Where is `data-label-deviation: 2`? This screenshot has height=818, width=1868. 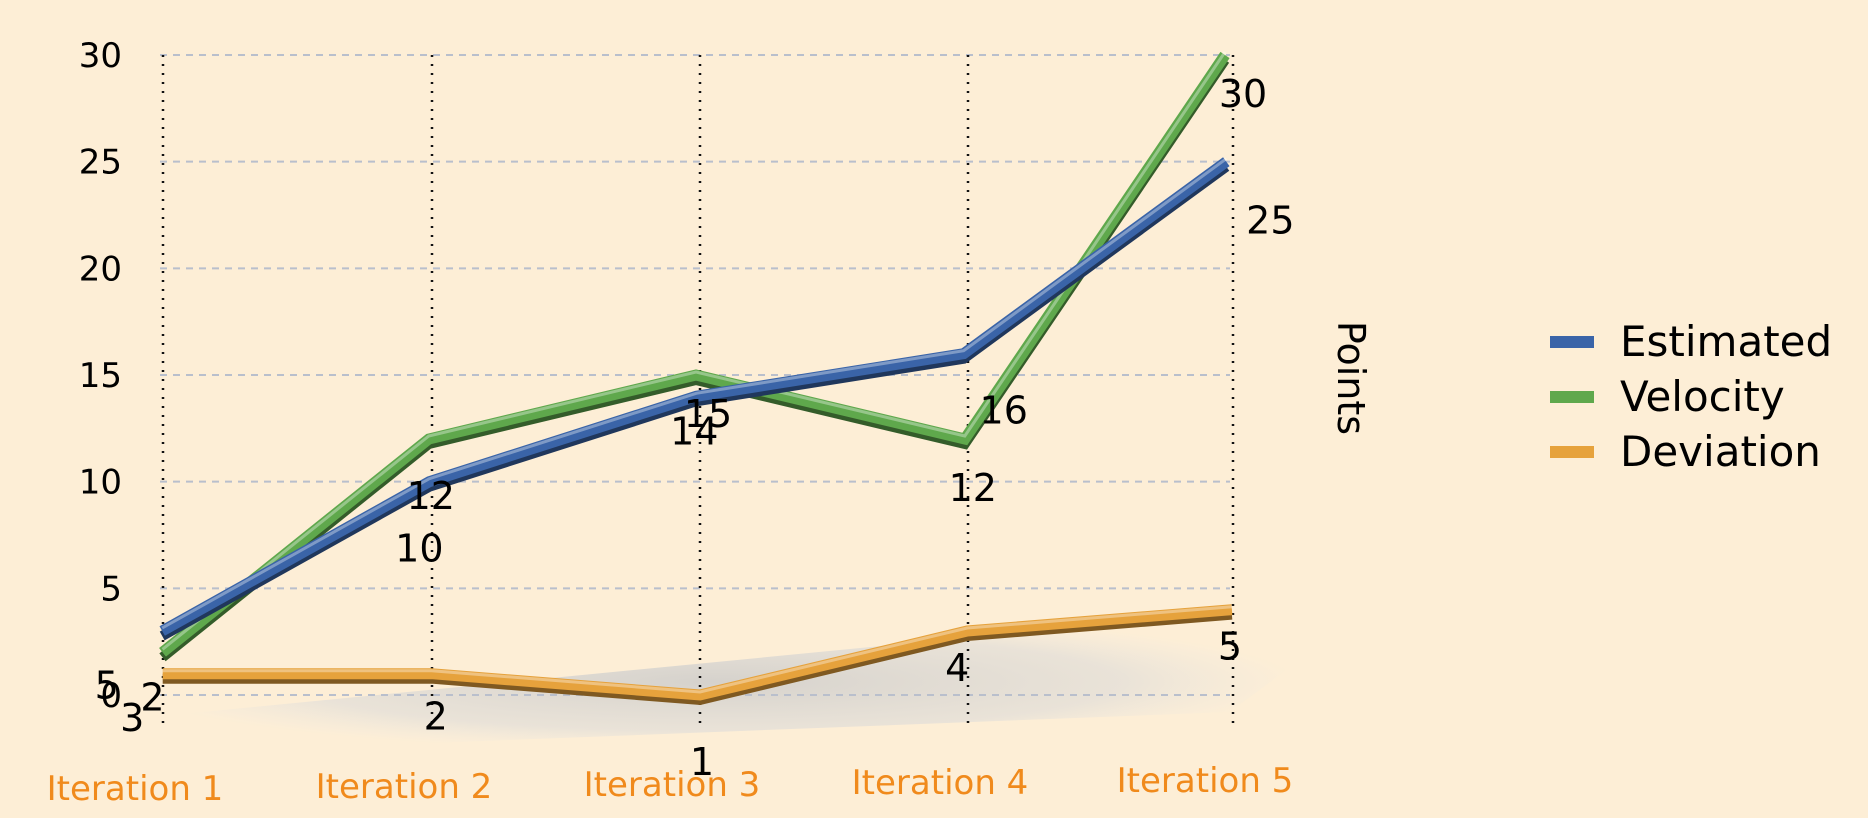 data-label-deviation: 2 is located at coordinates (436, 717).